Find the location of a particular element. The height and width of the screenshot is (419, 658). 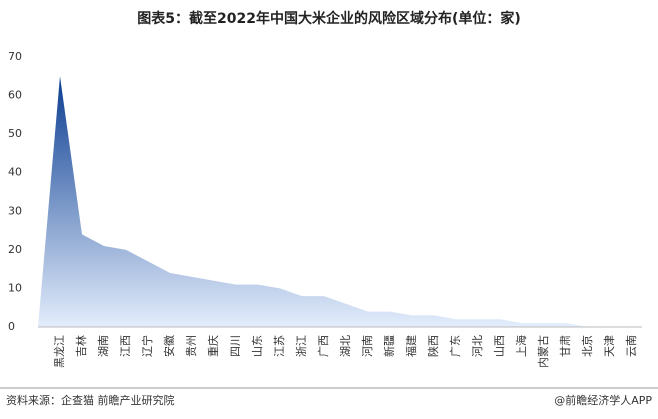

x-tick-label: 湖南 is located at coordinates (103, 346).